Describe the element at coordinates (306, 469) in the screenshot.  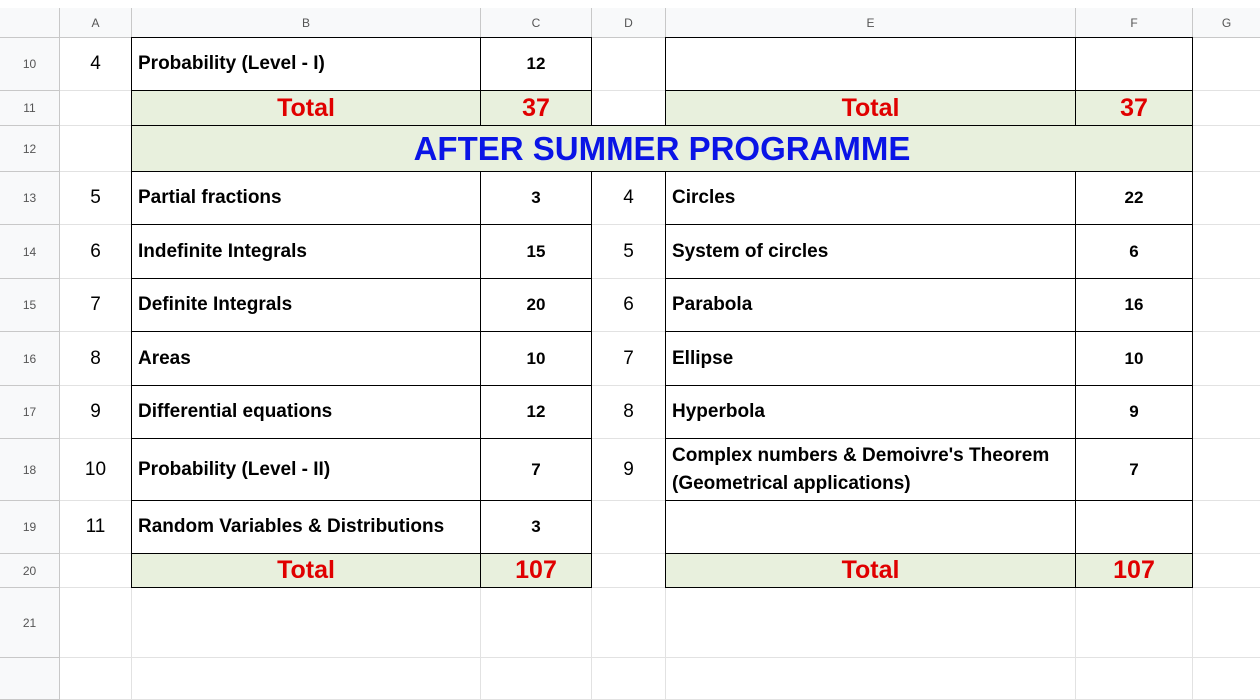
I see `topic-left: Probability (Level - II)` at that location.